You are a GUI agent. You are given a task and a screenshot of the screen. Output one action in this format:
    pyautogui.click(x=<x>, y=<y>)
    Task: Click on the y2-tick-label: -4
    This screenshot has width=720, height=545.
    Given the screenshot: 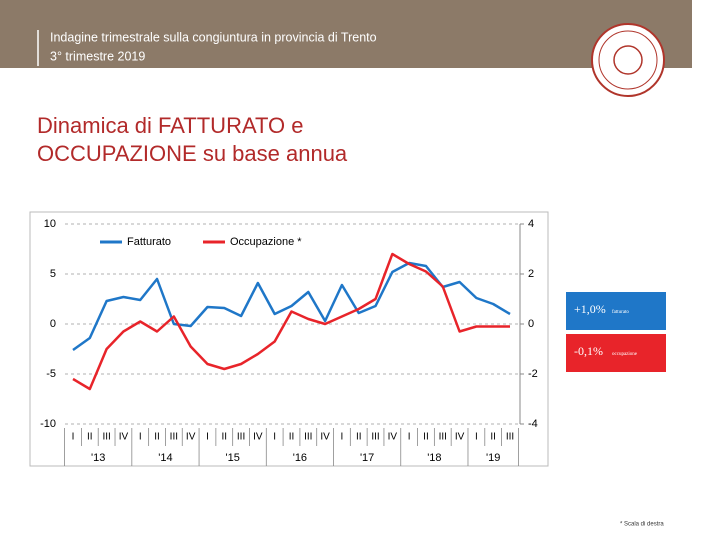 What is the action you would take?
    pyautogui.click(x=533, y=424)
    